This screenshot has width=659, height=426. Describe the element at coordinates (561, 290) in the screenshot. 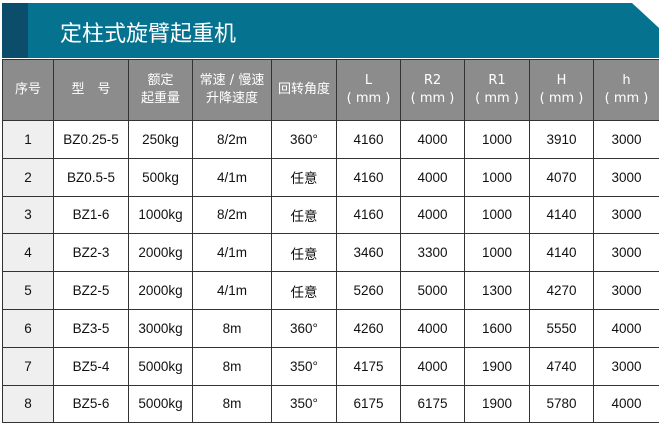

I see `table-cell: 4270` at that location.